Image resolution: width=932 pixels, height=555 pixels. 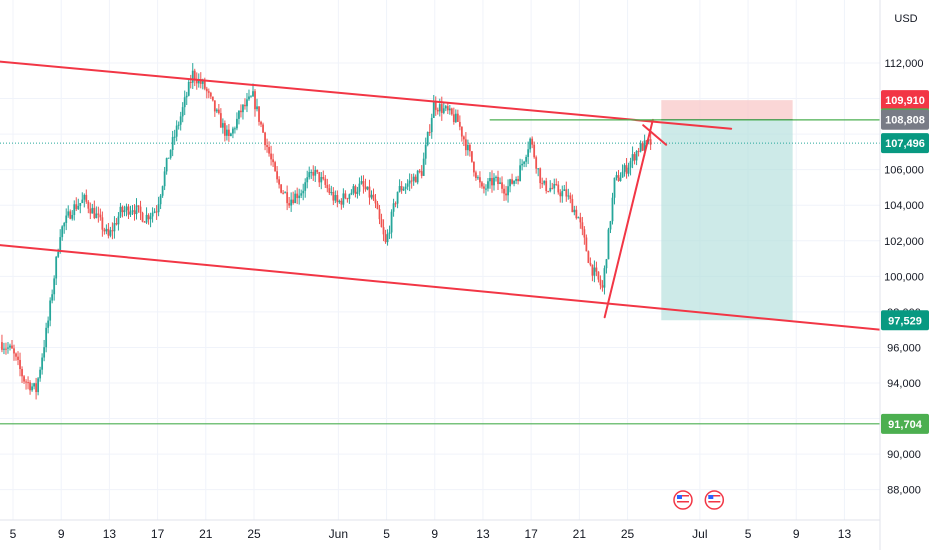 What do you see at coordinates (655, 135) in the screenshot?
I see `short-descending-line` at bounding box center [655, 135].